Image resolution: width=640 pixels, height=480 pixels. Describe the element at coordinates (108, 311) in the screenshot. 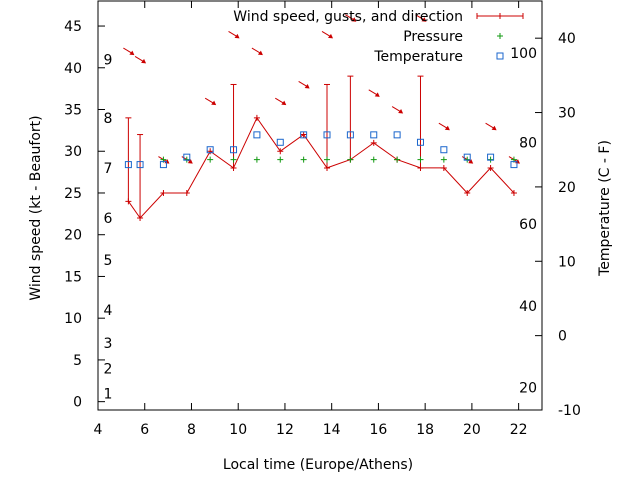

I see `beaufort-label: 4` at that location.